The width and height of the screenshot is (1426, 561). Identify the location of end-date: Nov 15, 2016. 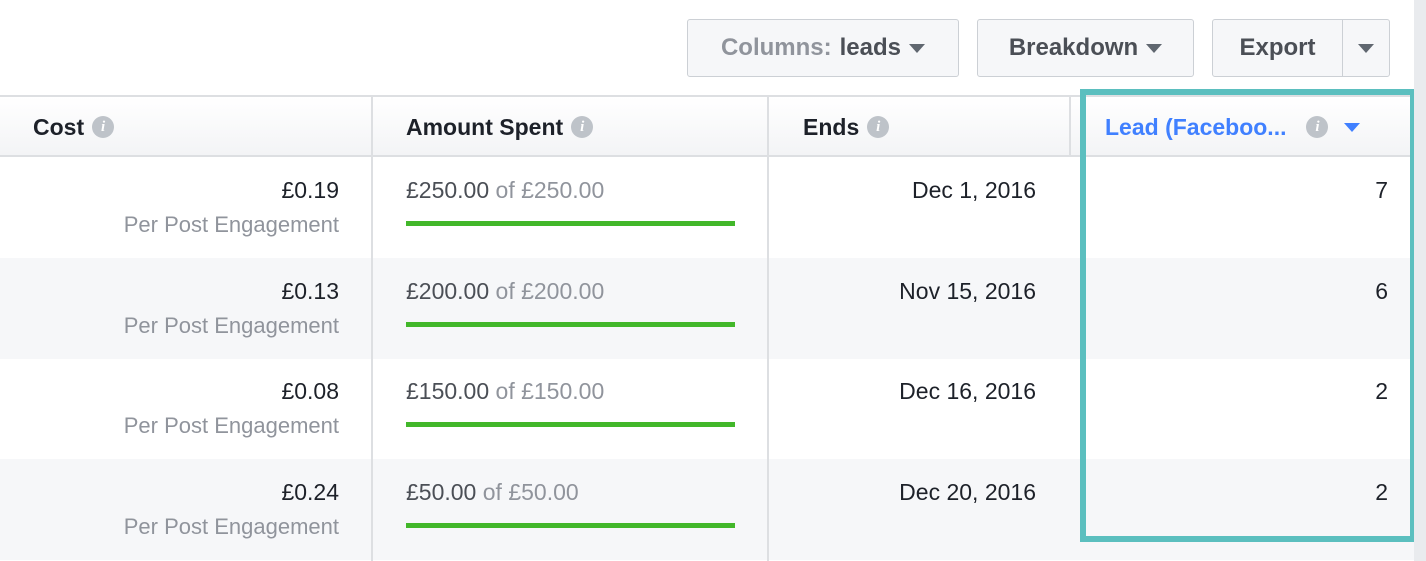
(967, 291).